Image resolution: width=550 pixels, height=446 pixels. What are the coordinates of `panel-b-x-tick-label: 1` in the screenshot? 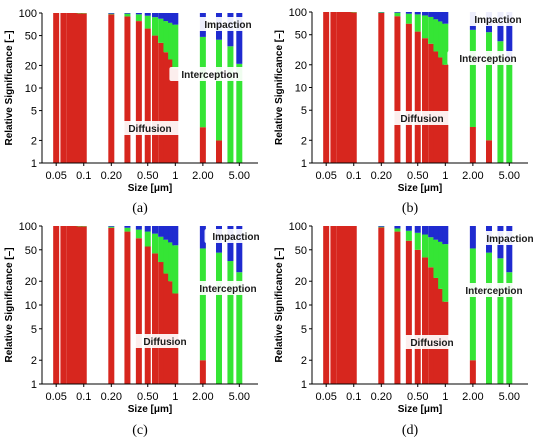 It's located at (445, 176).